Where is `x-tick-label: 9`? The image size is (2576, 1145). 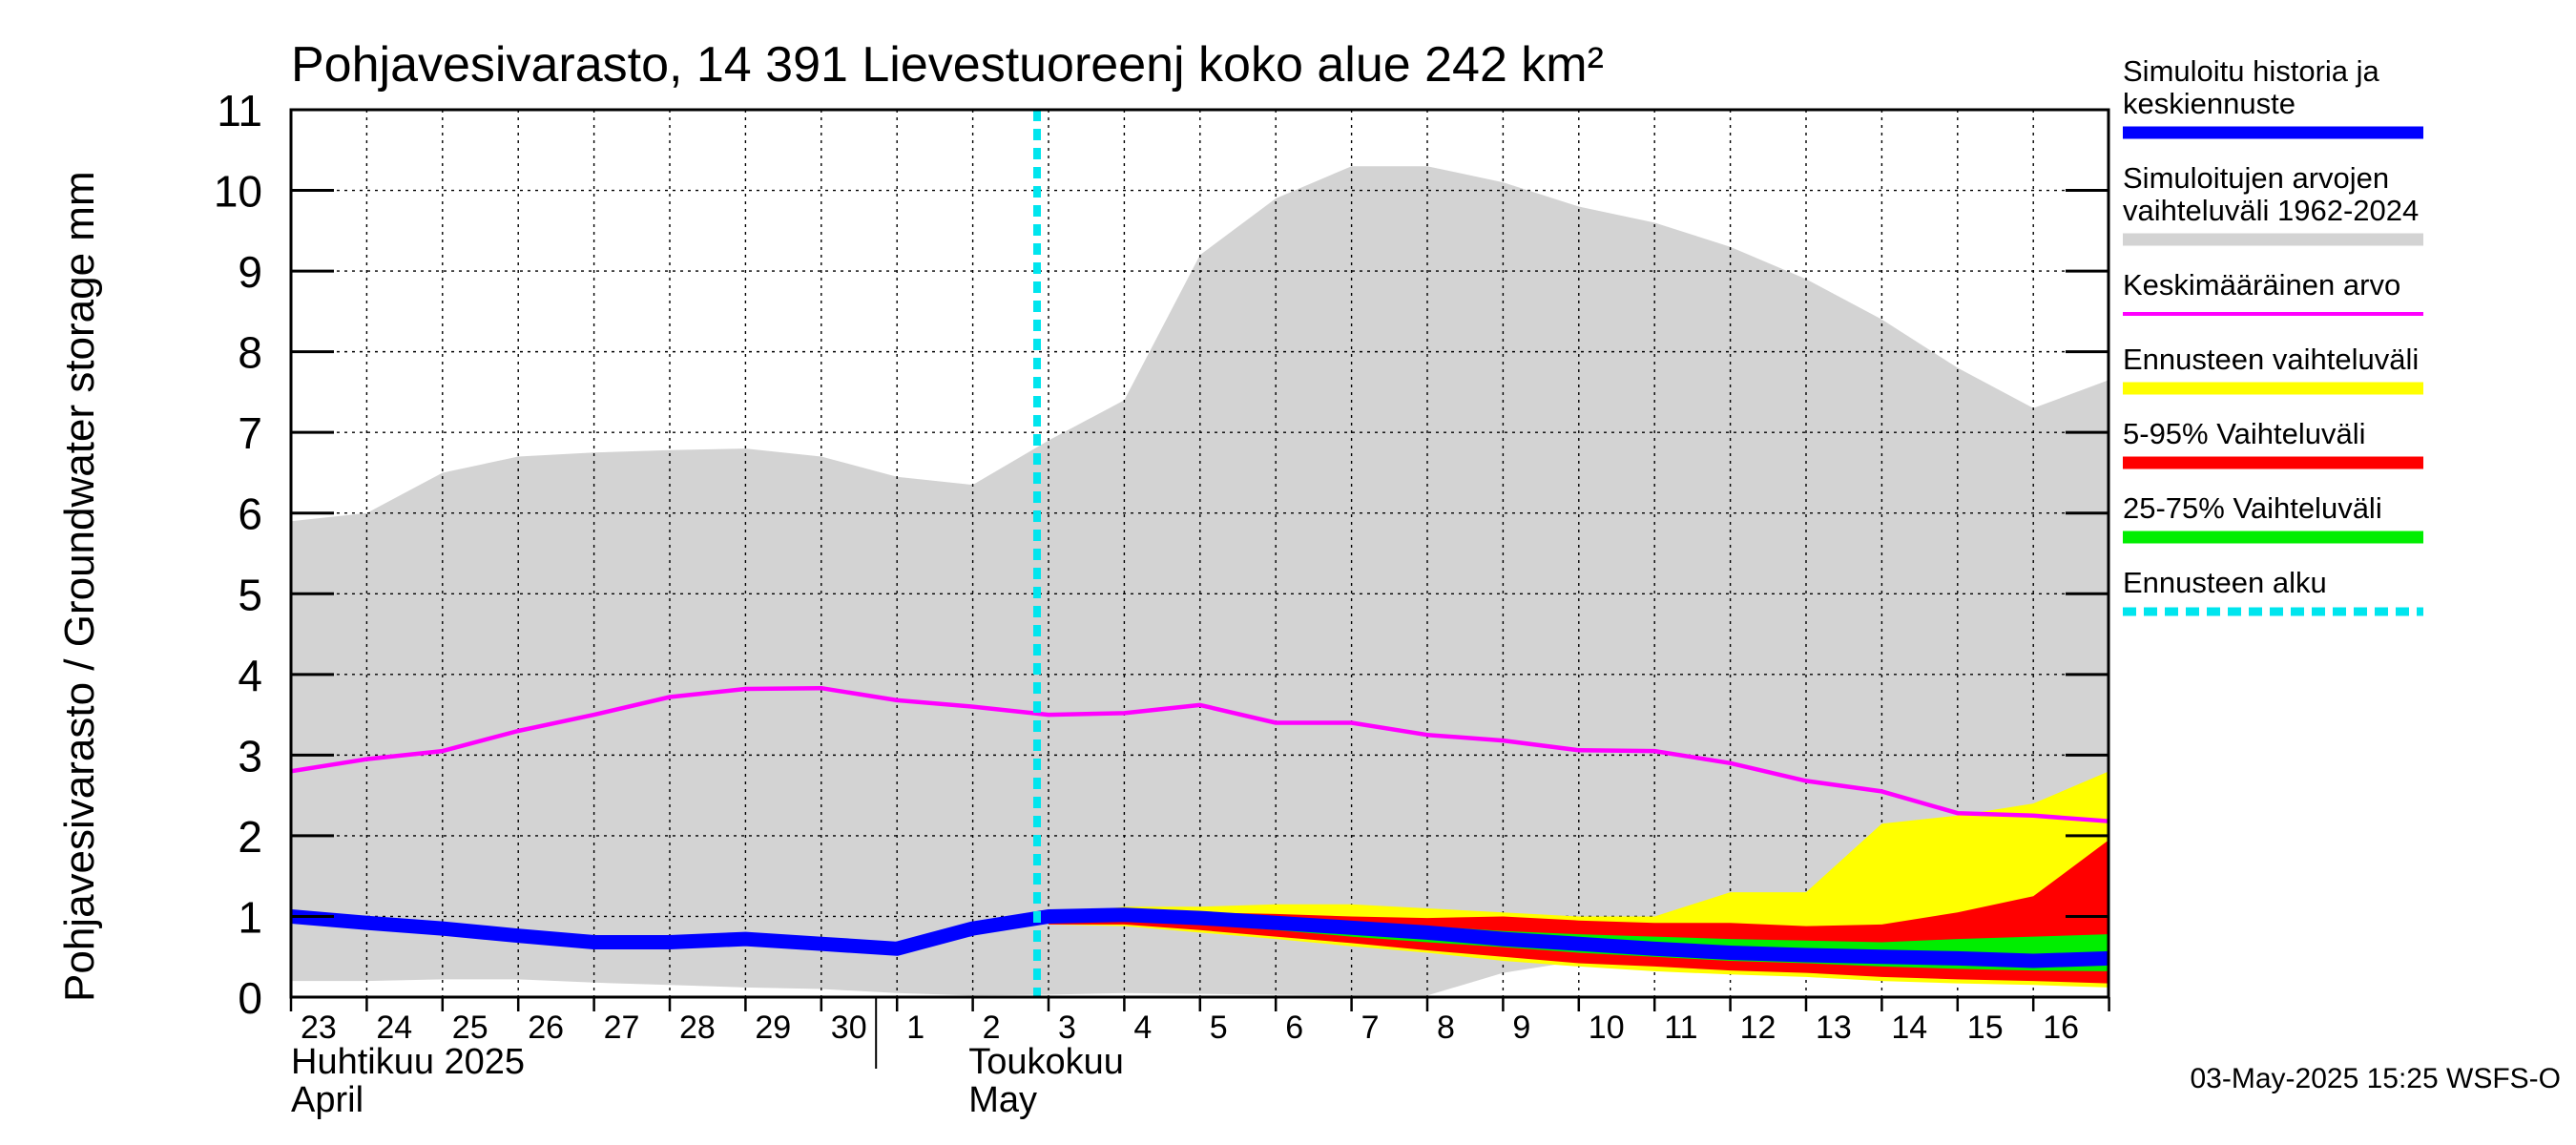
x-tick-label: 9 is located at coordinates (1521, 1028).